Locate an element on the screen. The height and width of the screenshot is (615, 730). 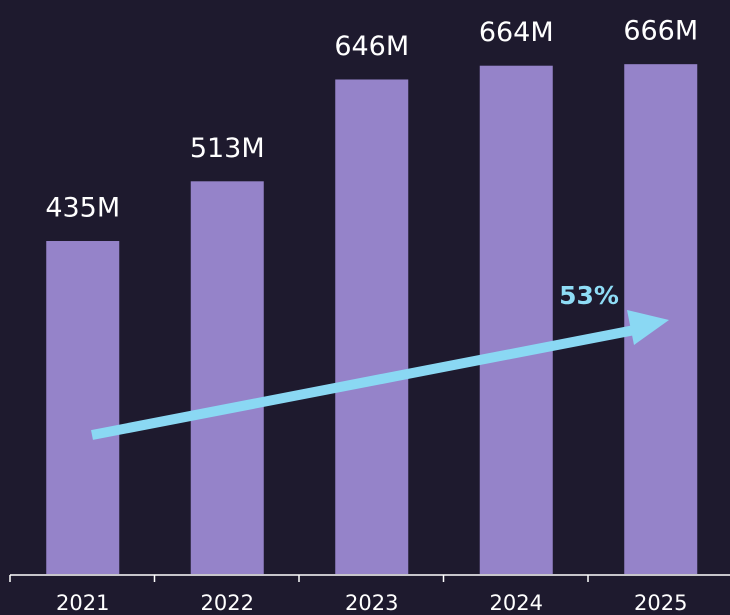
x-tick-label: 2024 is located at coordinates (516, 603).